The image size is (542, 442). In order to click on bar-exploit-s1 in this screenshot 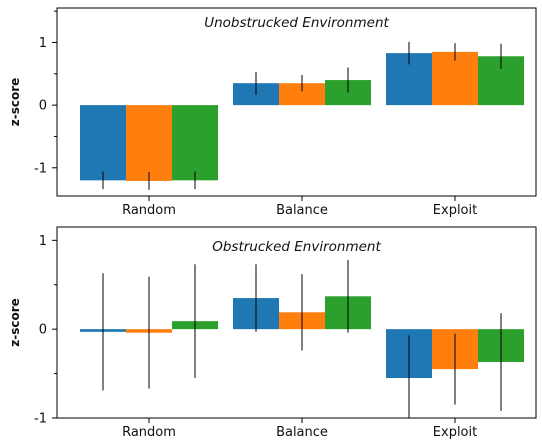, I will do `click(455, 78)`.